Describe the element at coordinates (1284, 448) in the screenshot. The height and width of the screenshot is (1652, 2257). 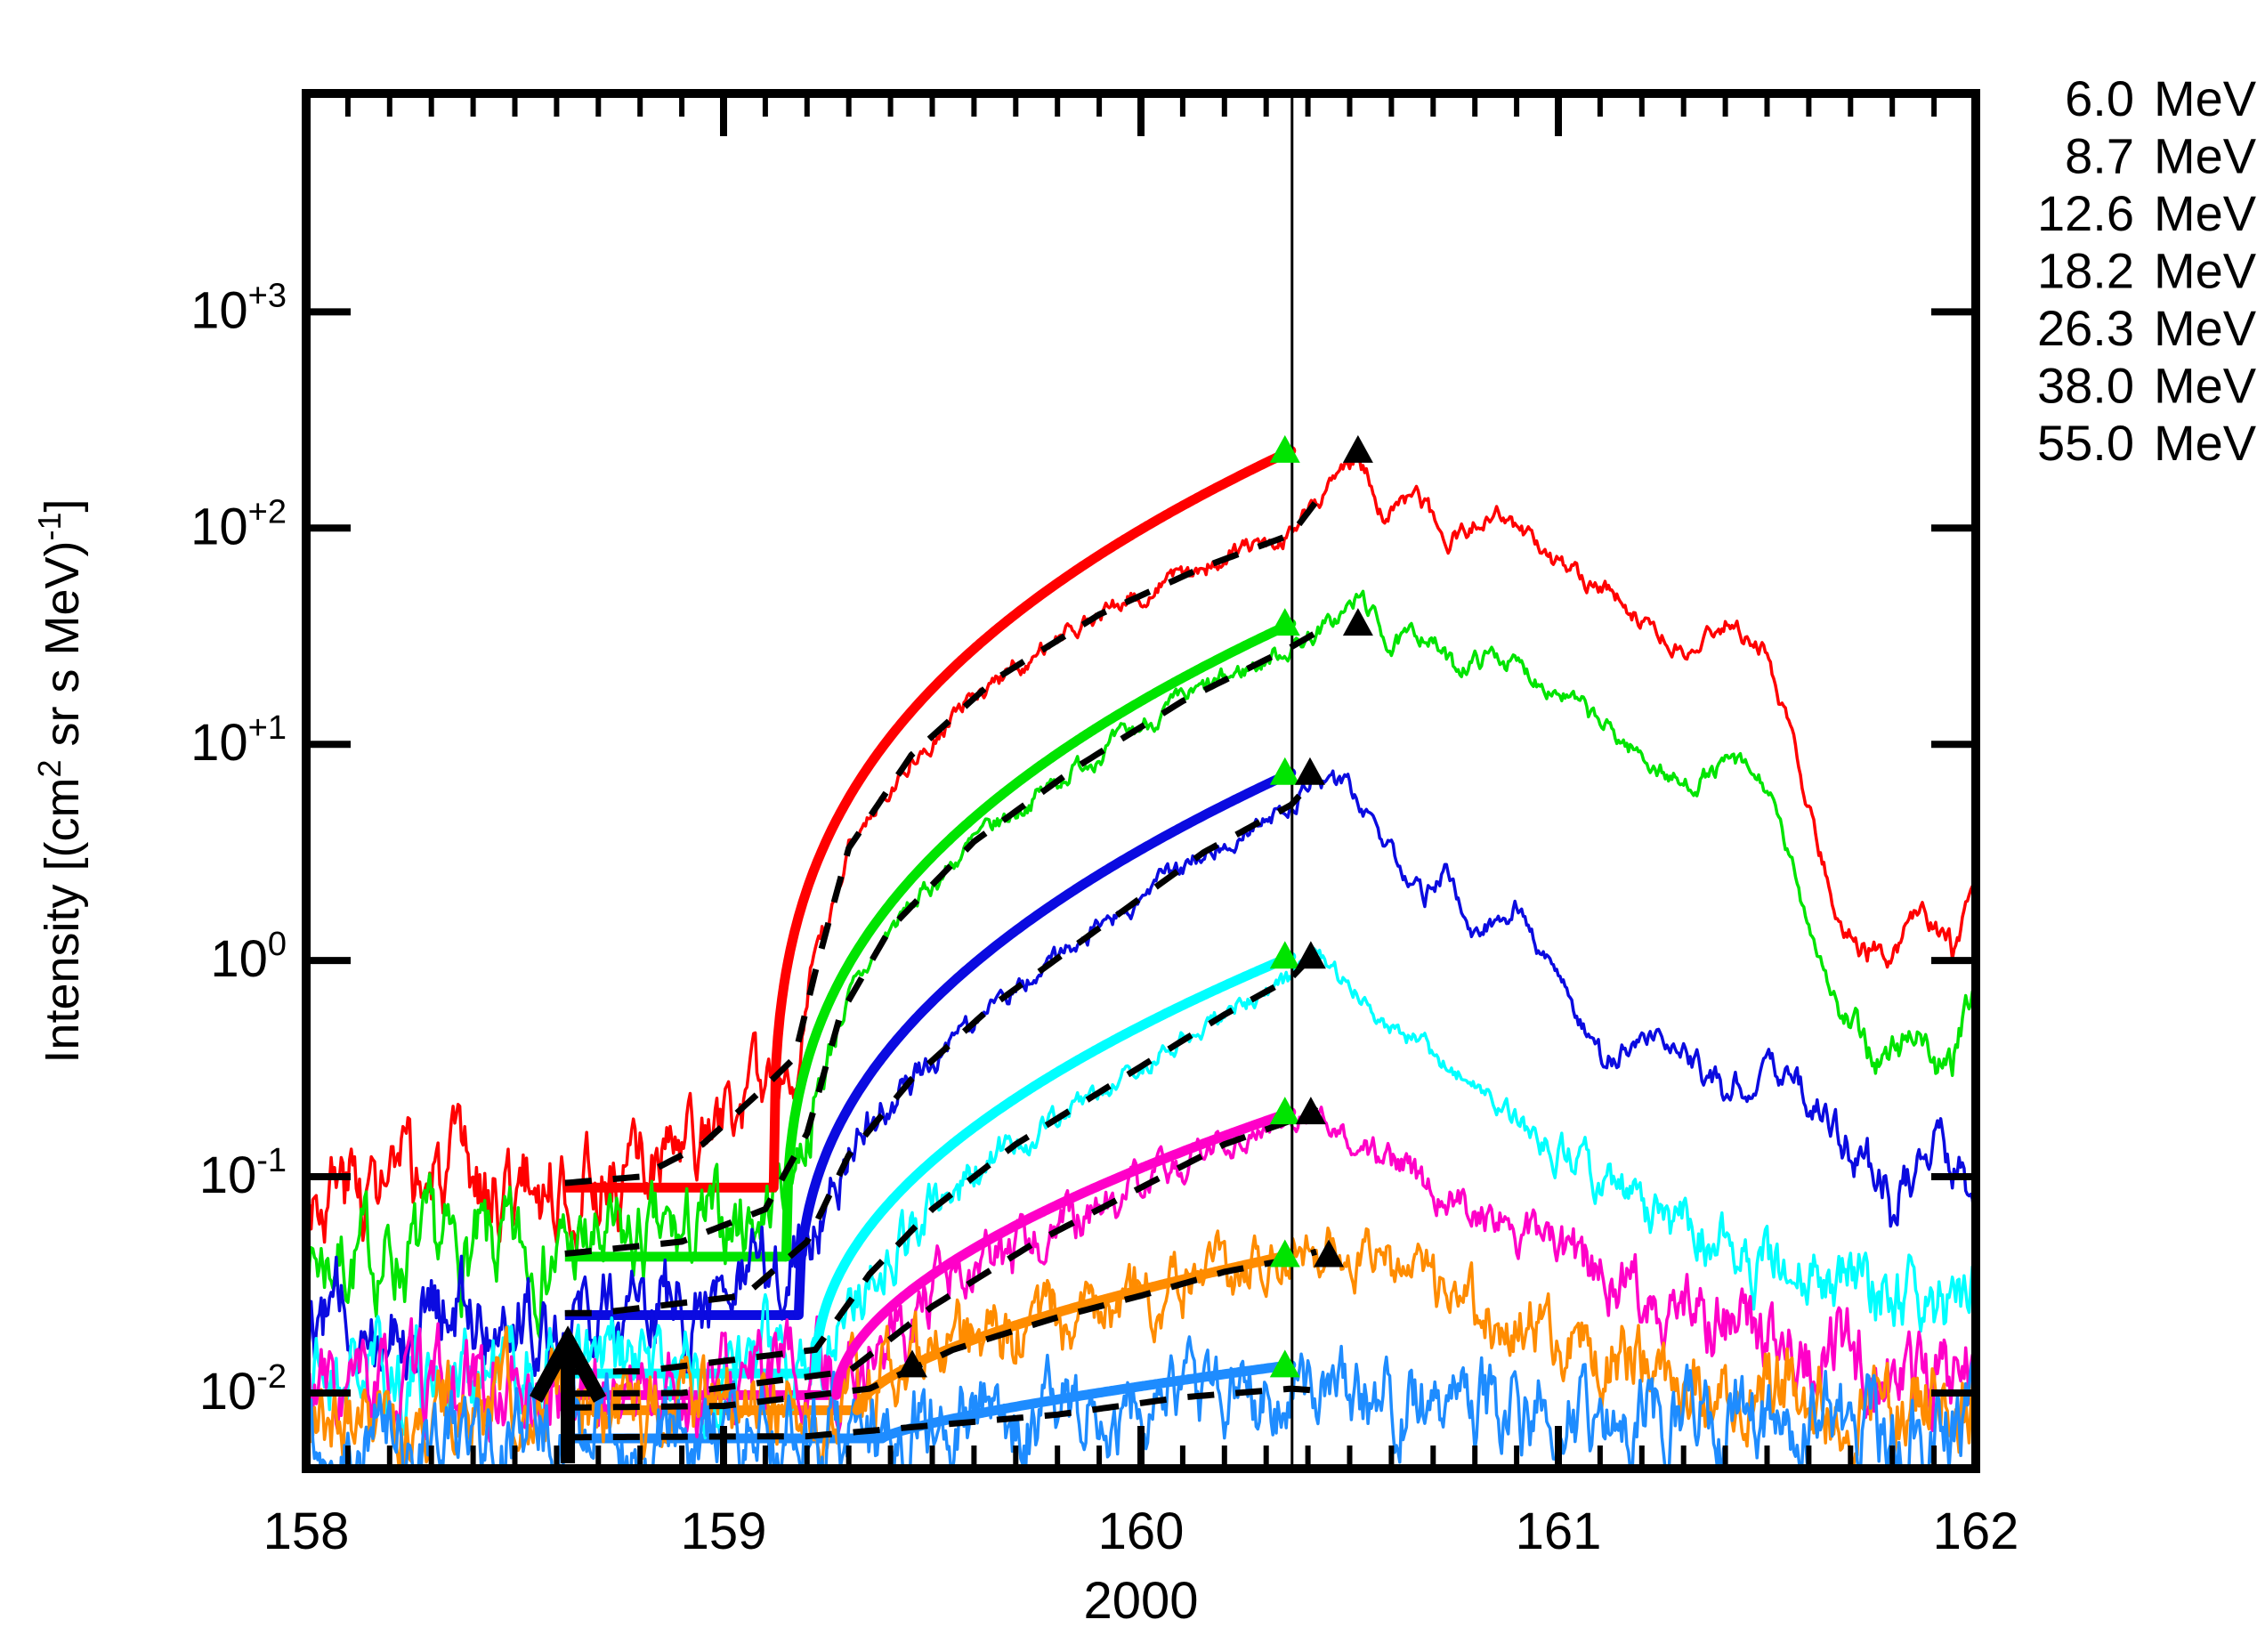
I see `fit-peak-triangle-6.0 MeV` at that location.